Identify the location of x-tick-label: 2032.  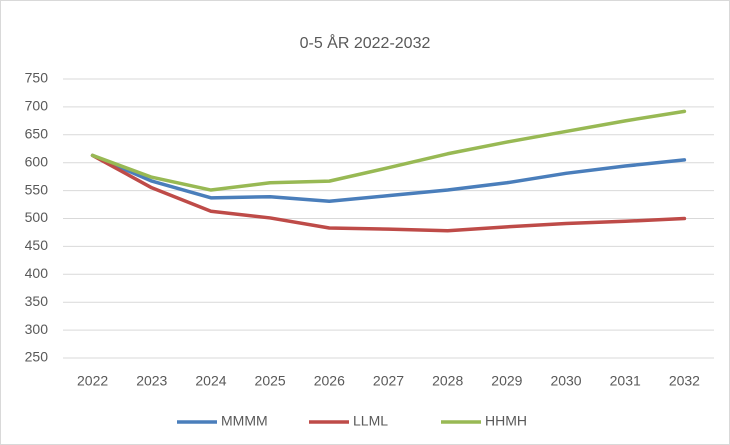
(684, 381).